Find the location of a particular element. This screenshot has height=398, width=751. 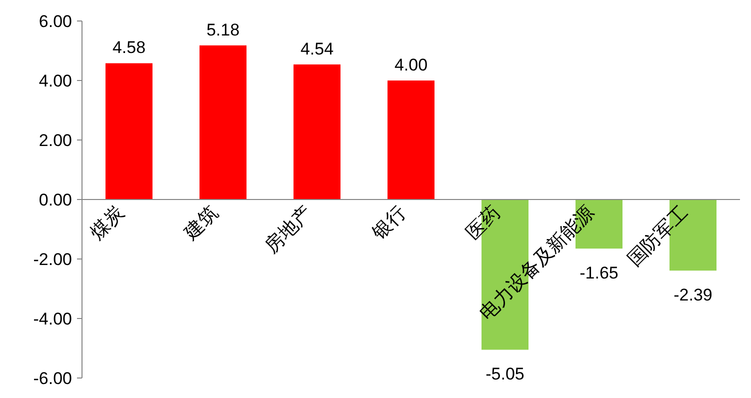

data-label: 4.58 is located at coordinates (129, 48).